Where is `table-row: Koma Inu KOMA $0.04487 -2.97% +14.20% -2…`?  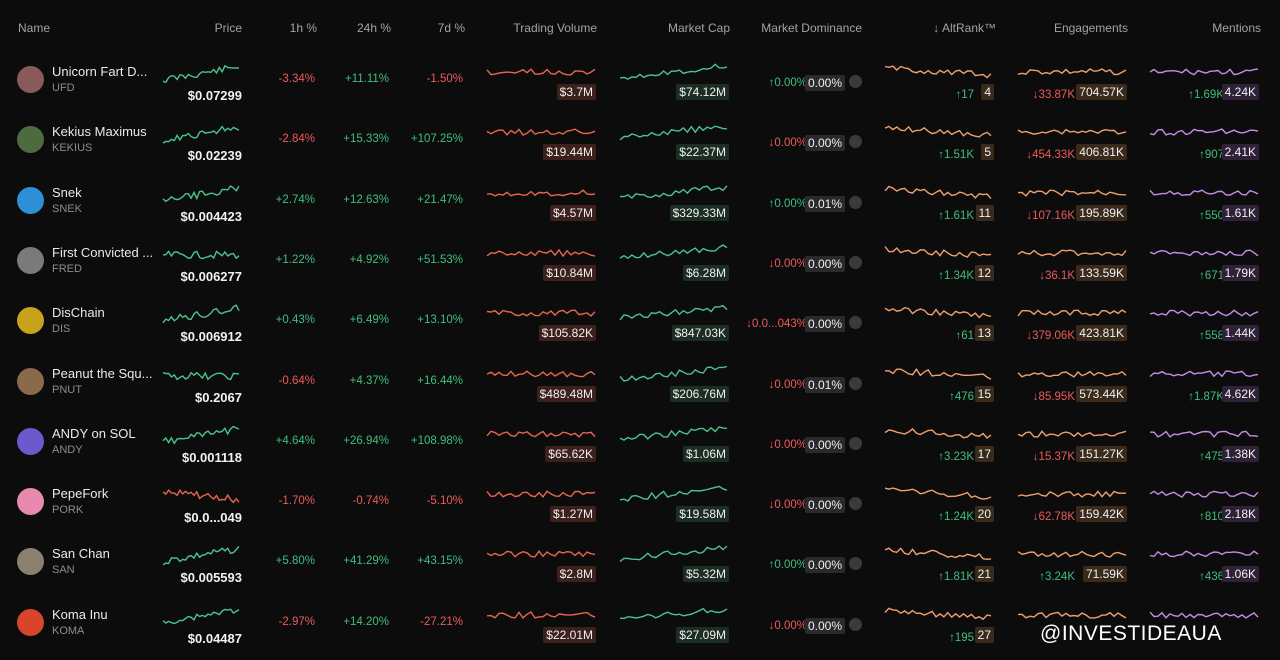 table-row: Koma Inu KOMA $0.04487 -2.97% +14.20% -2… is located at coordinates (640, 627).